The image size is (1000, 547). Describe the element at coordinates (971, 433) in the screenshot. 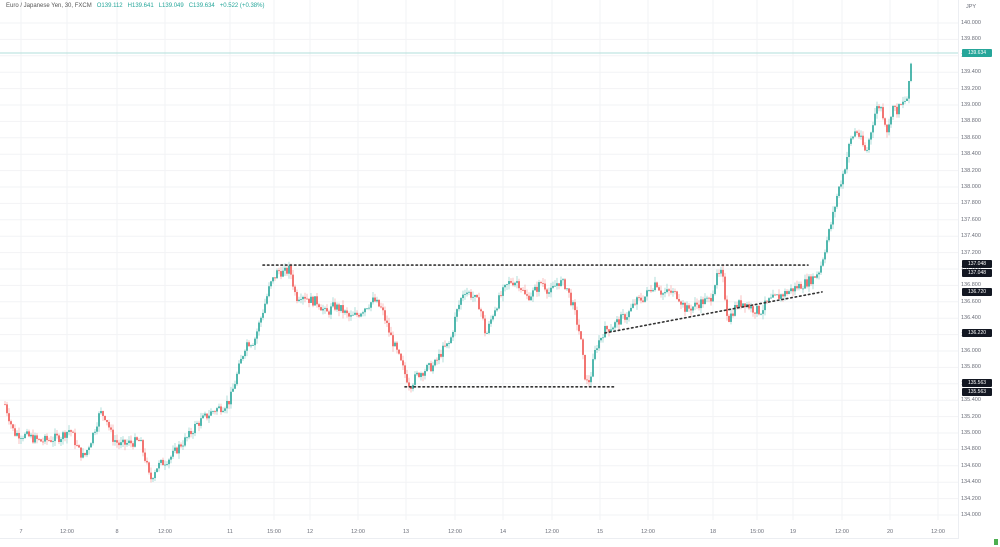

I see `price-tick-label: 135.000` at that location.